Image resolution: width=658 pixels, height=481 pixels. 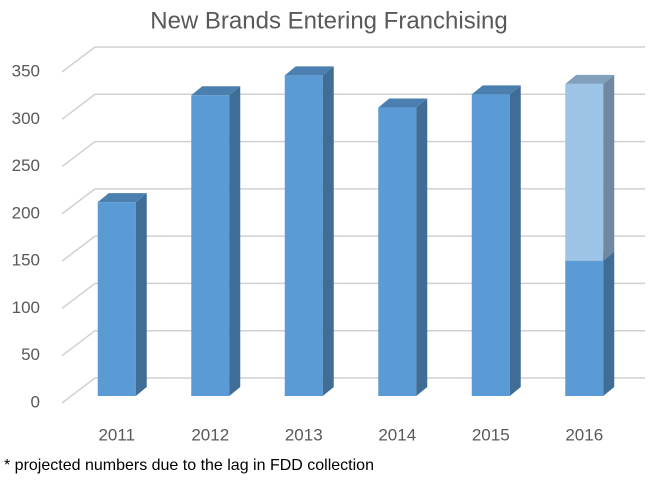 I want to click on y-tick-label: 150, so click(x=26, y=260).